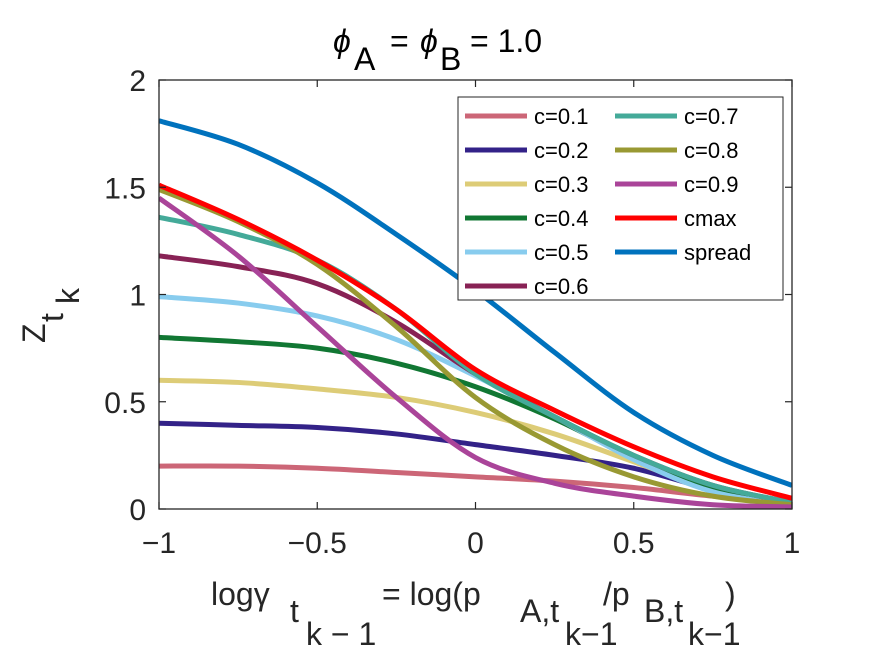  What do you see at coordinates (561, 218) in the screenshot?
I see `legend-label: c=0.4` at bounding box center [561, 218].